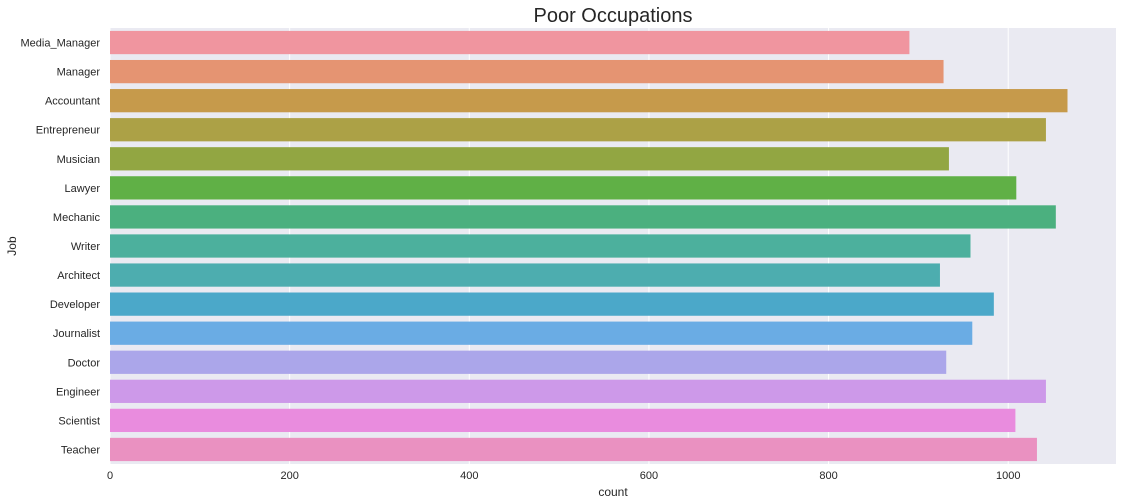 The width and height of the screenshot is (1122, 503). What do you see at coordinates (563, 188) in the screenshot?
I see `bar-lawyer` at bounding box center [563, 188].